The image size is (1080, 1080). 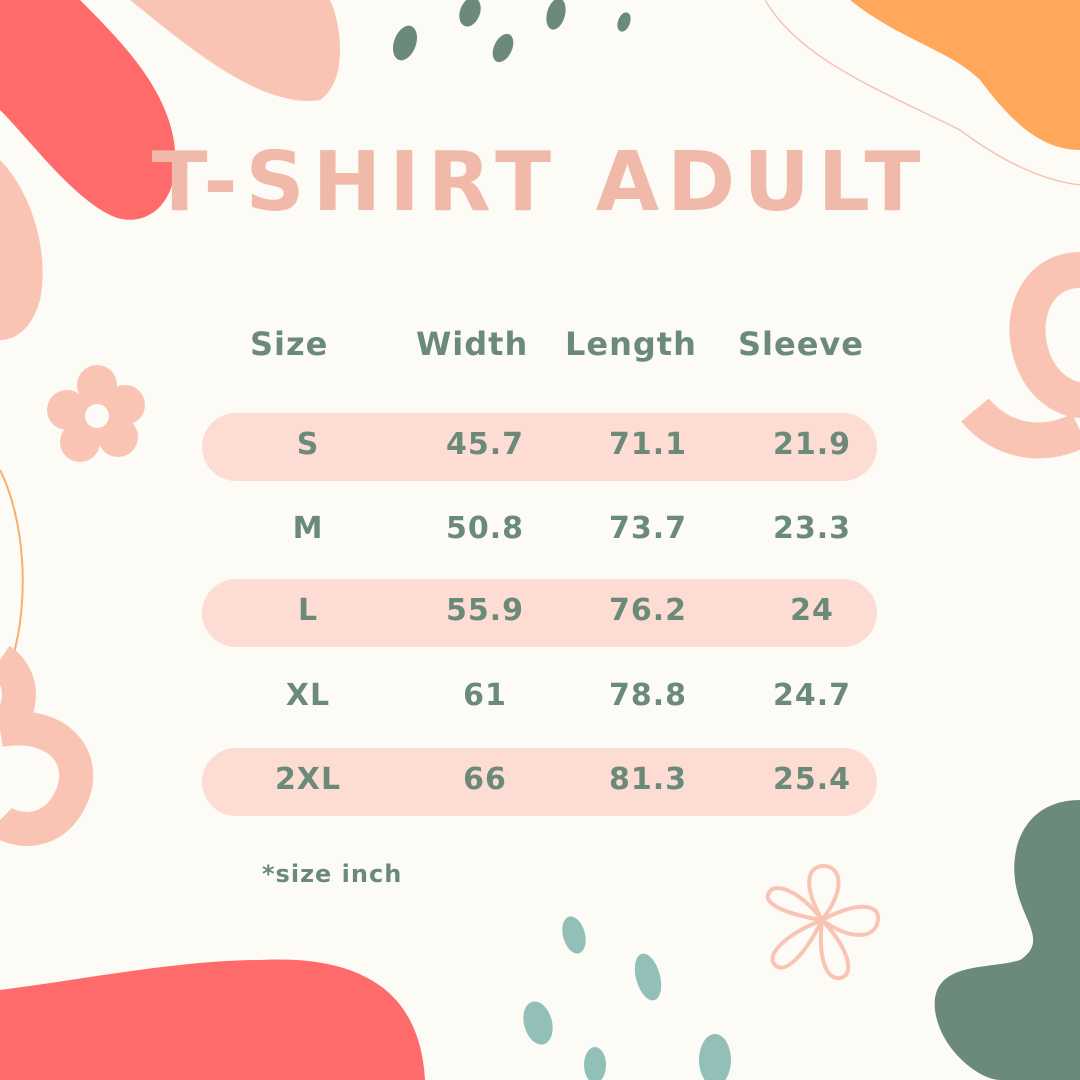 What do you see at coordinates (332, 874) in the screenshot?
I see `unit-note: *size inch` at bounding box center [332, 874].